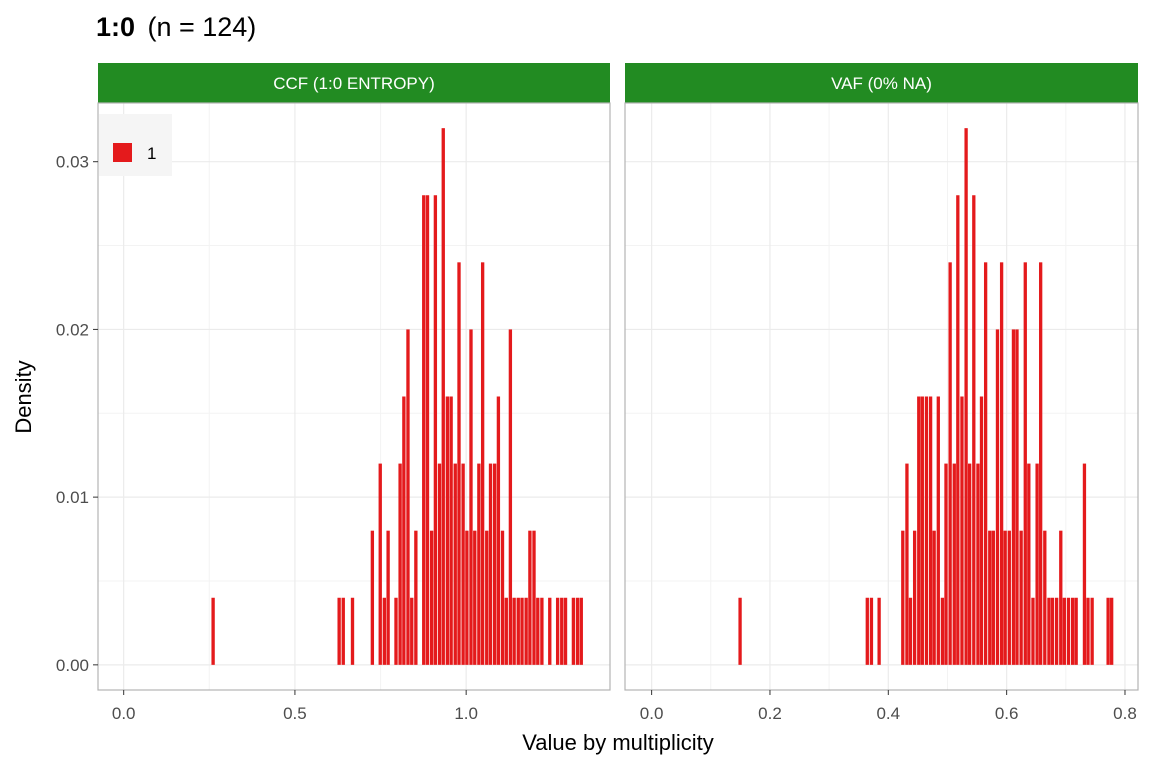  What do you see at coordinates (72, 329) in the screenshot?
I see `y-tick-label: 0.02` at bounding box center [72, 329].